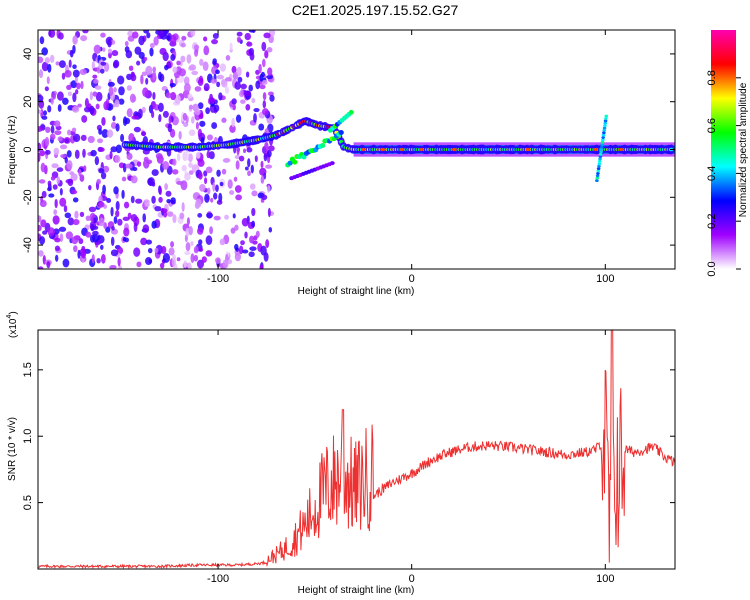 The height and width of the screenshot is (600, 750). What do you see at coordinates (605, 579) in the screenshot?
I see `snr-xtick-label: 100` at bounding box center [605, 579].